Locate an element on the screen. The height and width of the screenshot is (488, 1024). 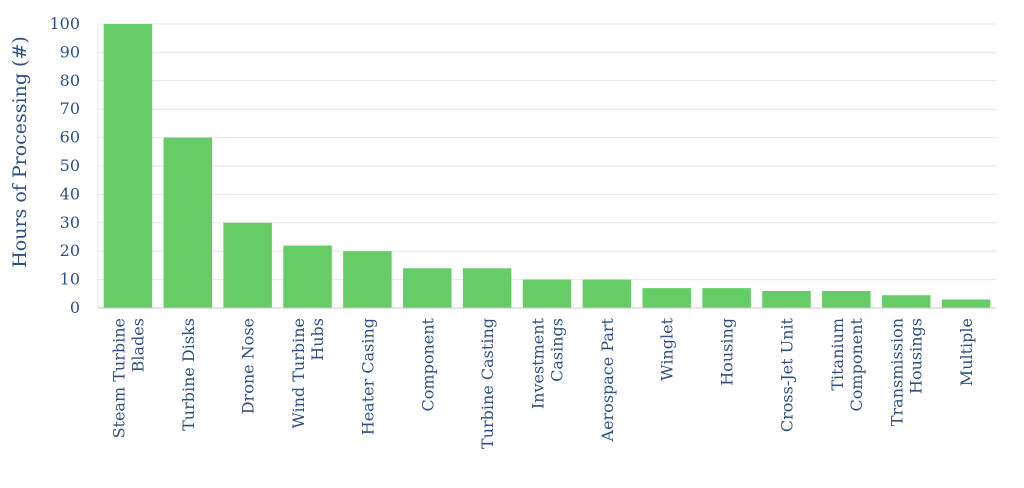
category-label: Component is located at coordinates (427, 364).